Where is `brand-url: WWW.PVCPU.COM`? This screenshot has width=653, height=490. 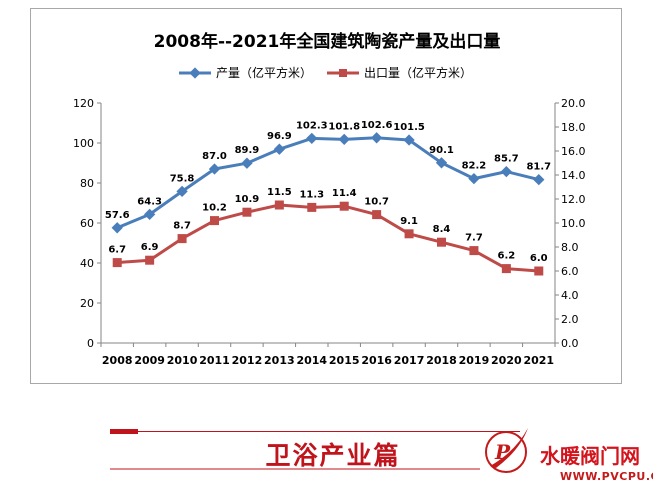 brand-url: WWW.PVCPU.COM is located at coordinates (606, 476).